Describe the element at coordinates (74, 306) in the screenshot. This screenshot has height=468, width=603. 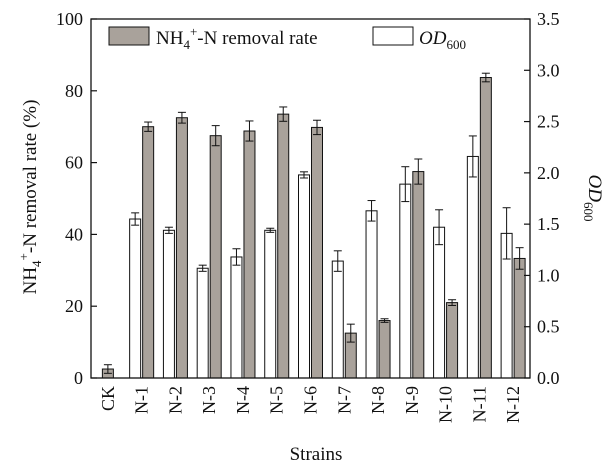
I see `left-tick-label: 20` at that location.